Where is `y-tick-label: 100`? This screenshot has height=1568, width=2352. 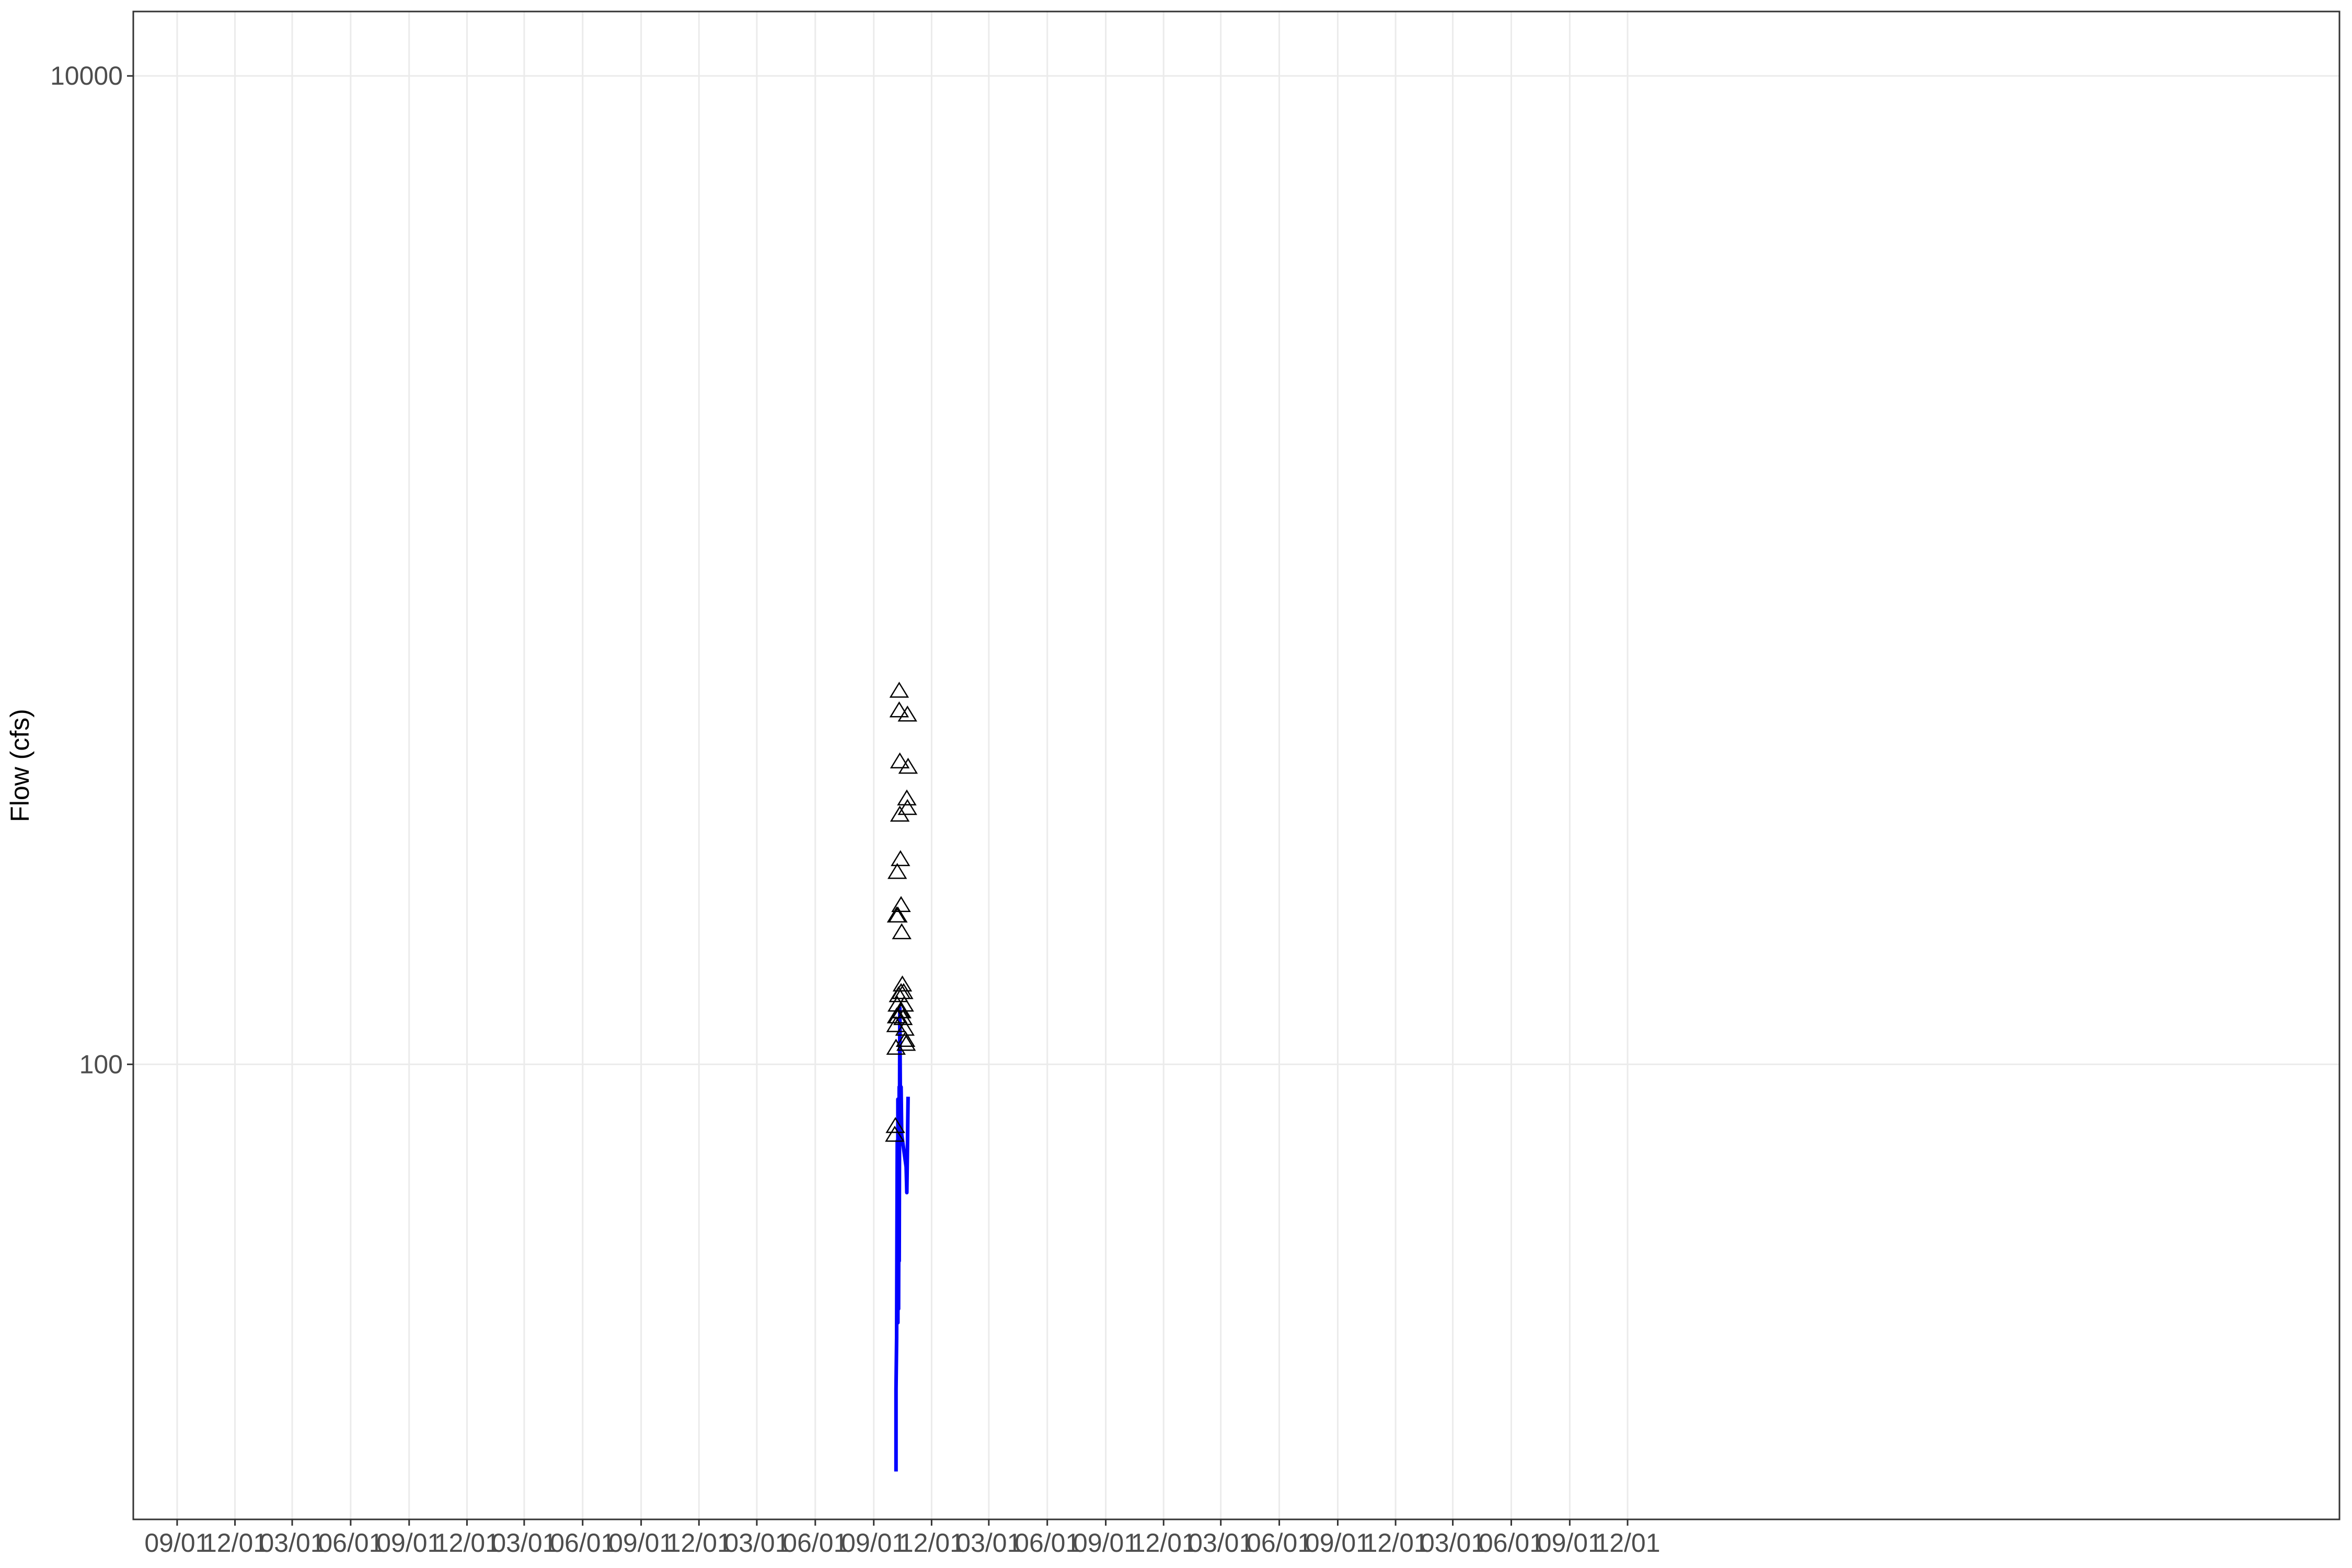 y-tick-label: 100 is located at coordinates (101, 1064).